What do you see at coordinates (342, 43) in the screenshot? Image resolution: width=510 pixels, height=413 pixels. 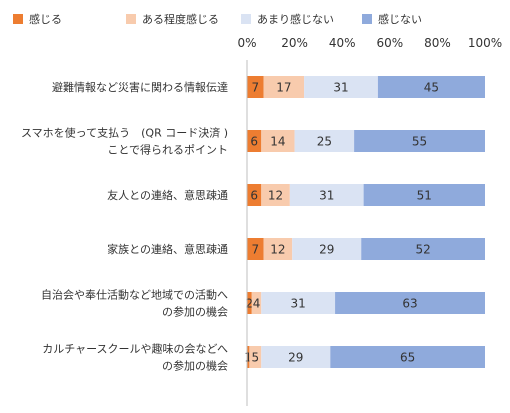 I see `x-tick-label: 40%` at bounding box center [342, 43].